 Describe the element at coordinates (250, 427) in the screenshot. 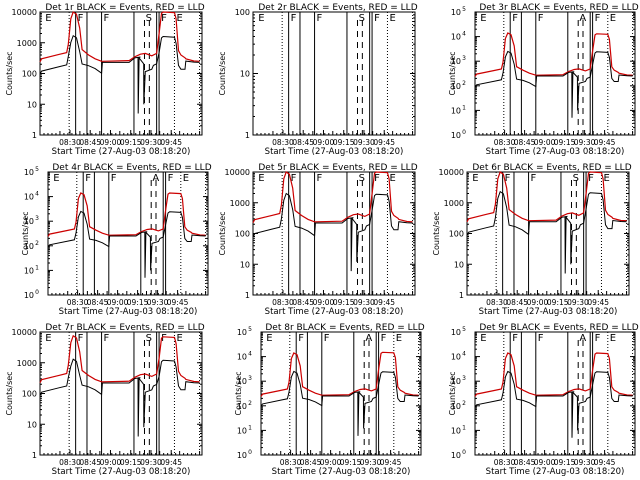

I see `y-tick-exponent: 1` at that location.